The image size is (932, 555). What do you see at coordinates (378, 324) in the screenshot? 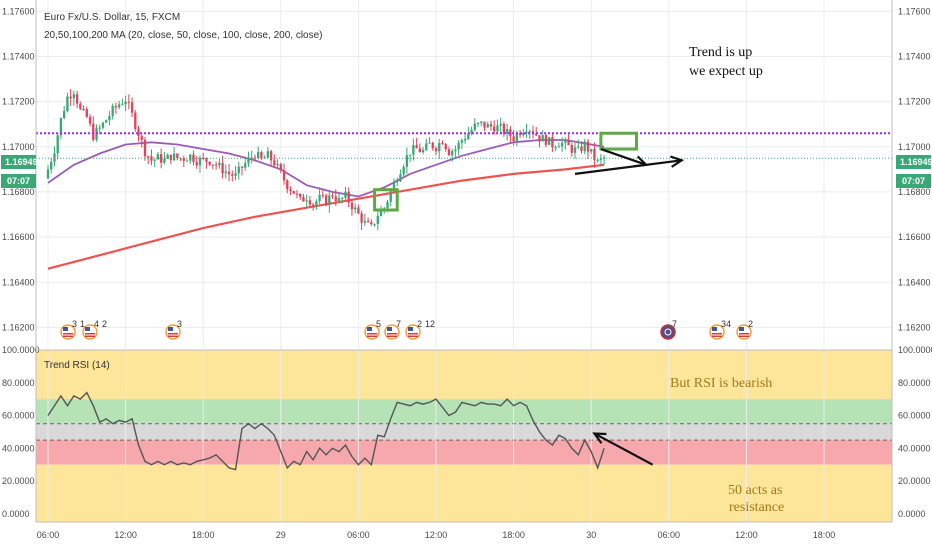
I see `event-count: 5` at bounding box center [378, 324].